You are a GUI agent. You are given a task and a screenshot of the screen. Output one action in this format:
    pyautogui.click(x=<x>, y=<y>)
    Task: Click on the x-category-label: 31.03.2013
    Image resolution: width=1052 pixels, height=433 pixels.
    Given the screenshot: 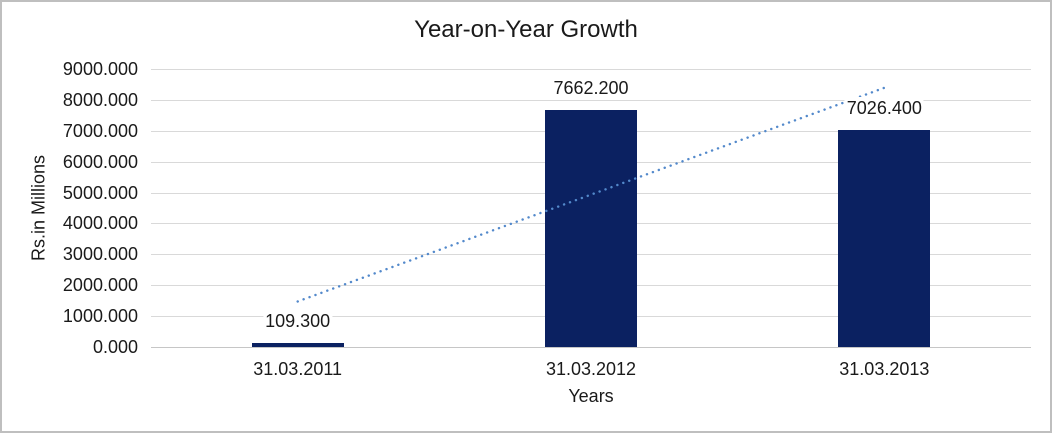 What is the action you would take?
    pyautogui.click(x=884, y=369)
    